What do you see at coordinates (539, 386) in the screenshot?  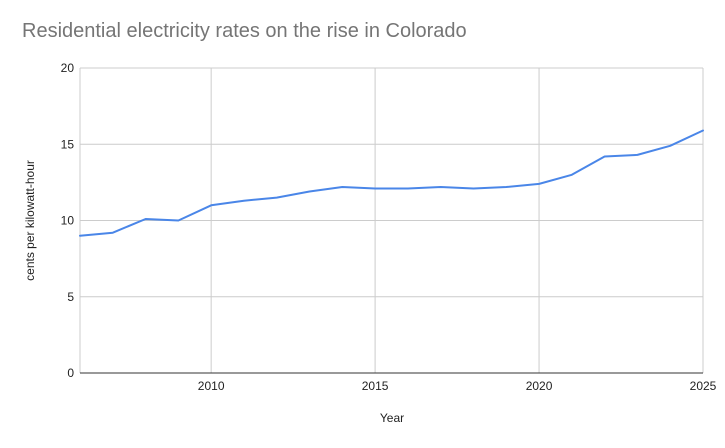 I see `x-tick-label: 2020` at bounding box center [539, 386].